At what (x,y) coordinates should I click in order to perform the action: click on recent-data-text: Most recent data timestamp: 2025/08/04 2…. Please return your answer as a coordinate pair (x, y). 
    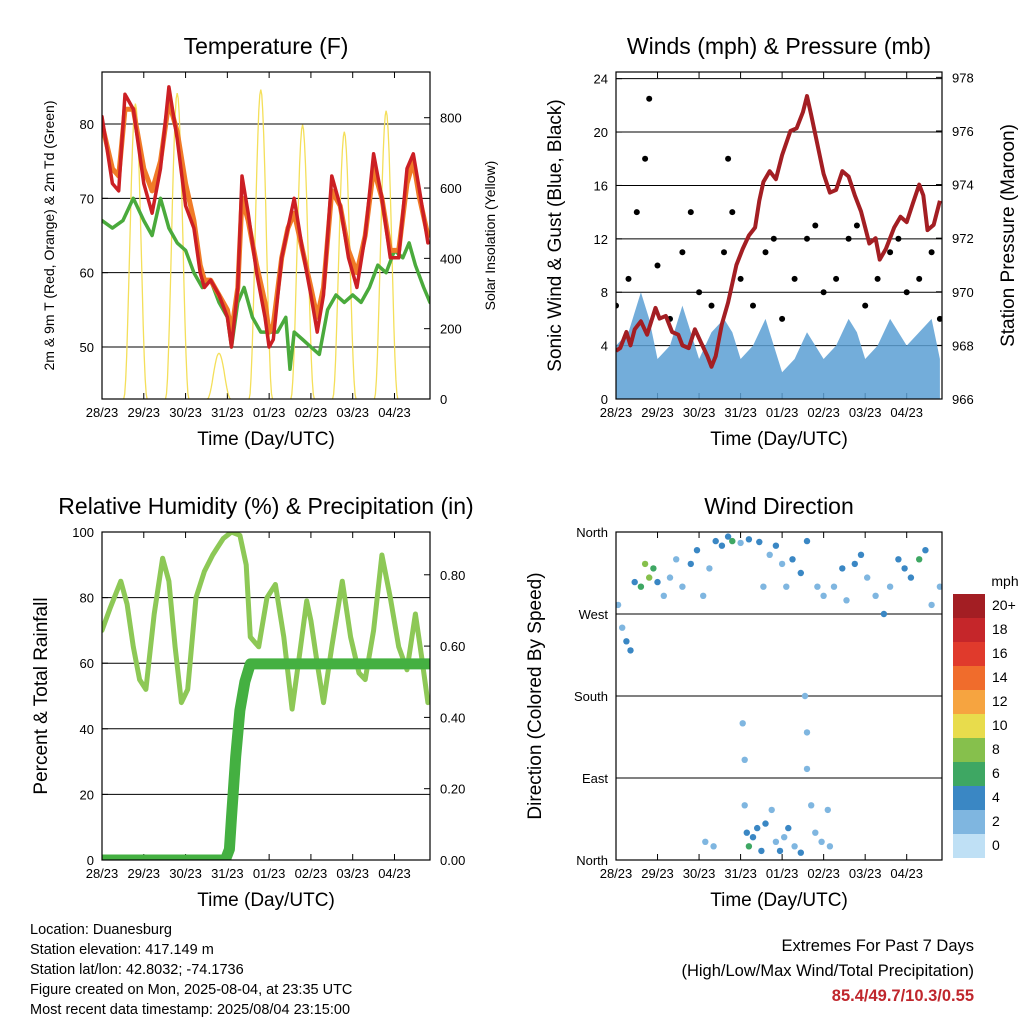
    Looking at the image, I should click on (190, 1010).